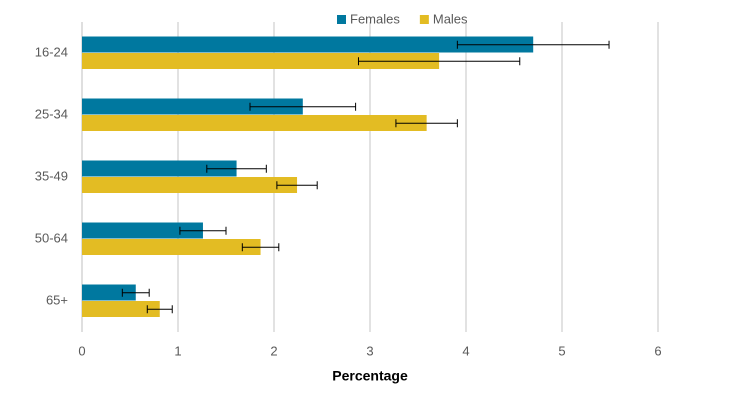 This screenshot has width=749, height=417. I want to click on x-tick-label: 2, so click(273, 350).